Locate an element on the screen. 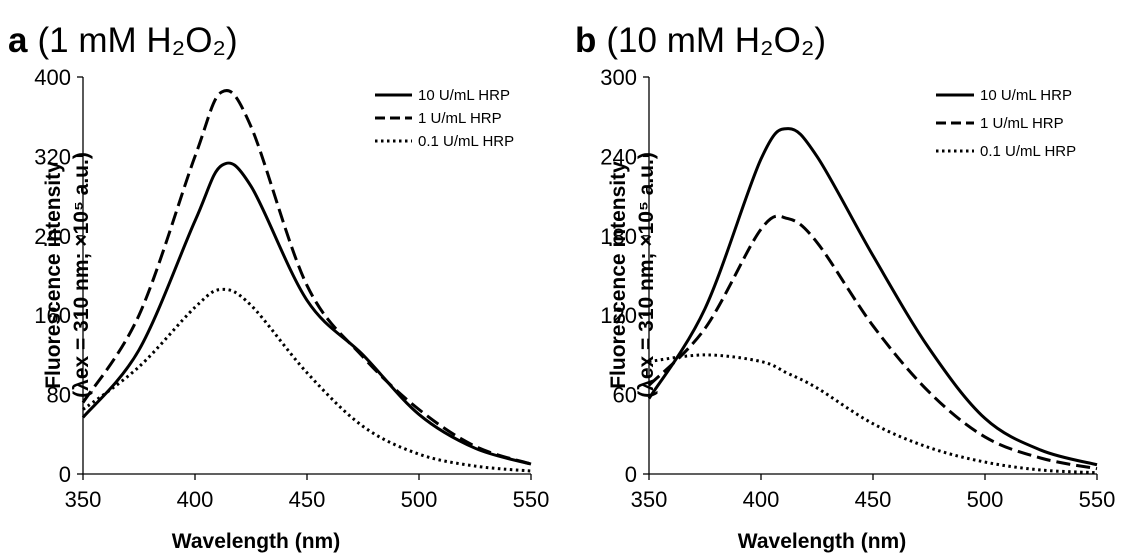 This screenshot has height=555, width=1121. panel-b-y-tick-label: 0 is located at coordinates (631, 474).